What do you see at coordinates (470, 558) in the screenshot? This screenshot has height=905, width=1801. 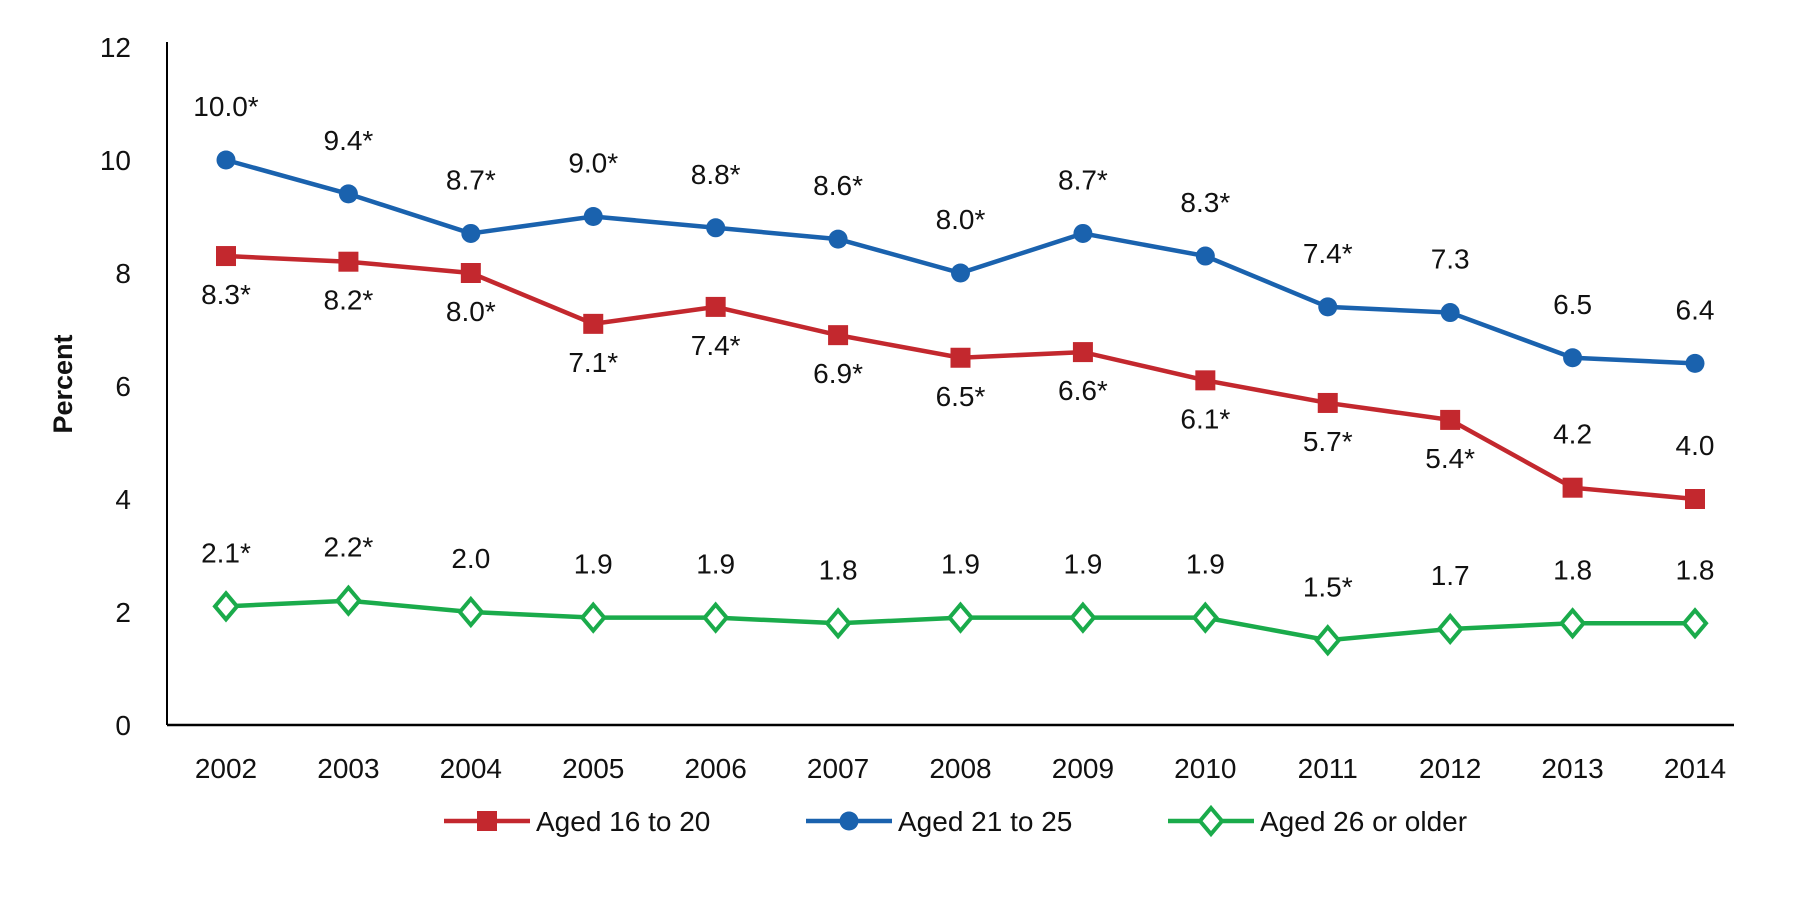 I see `data-label: 2.0` at bounding box center [470, 558].